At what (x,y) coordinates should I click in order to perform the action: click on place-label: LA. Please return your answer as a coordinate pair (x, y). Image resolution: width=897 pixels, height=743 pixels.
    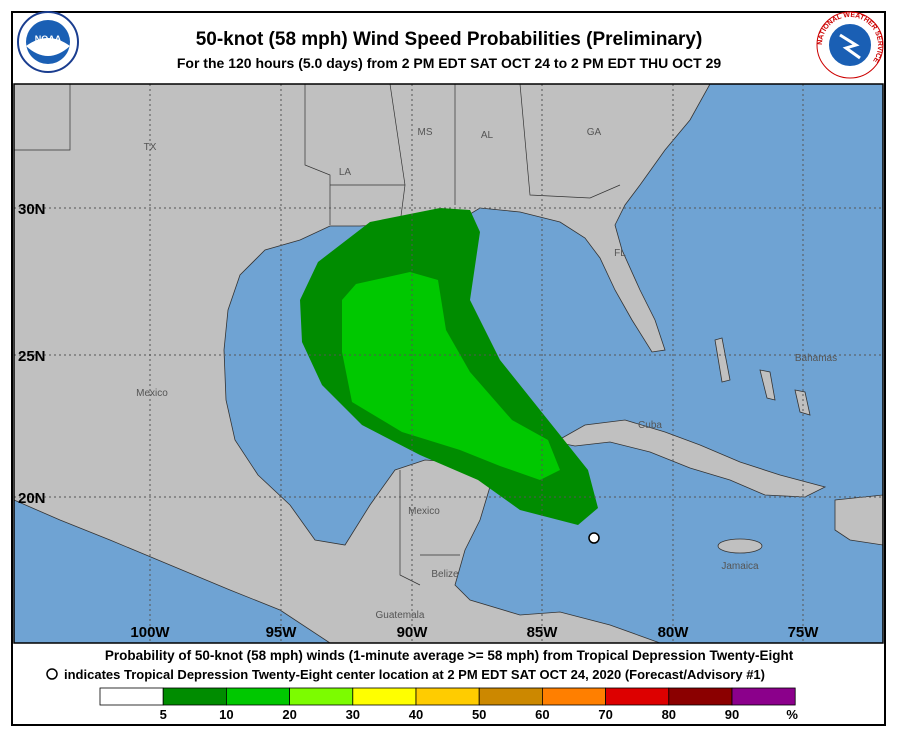
    Looking at the image, I should click on (345, 172).